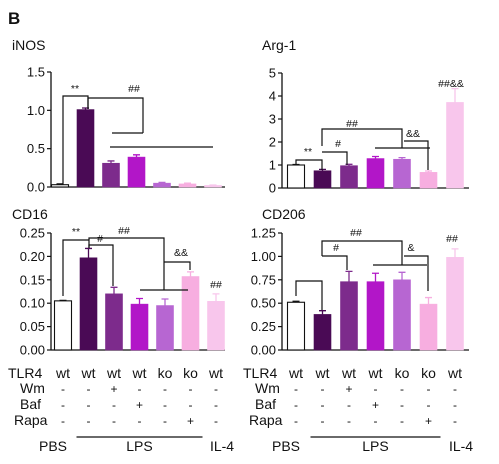 This screenshot has height=464, width=499. I want to click on group-label: LPS, so click(375, 446).